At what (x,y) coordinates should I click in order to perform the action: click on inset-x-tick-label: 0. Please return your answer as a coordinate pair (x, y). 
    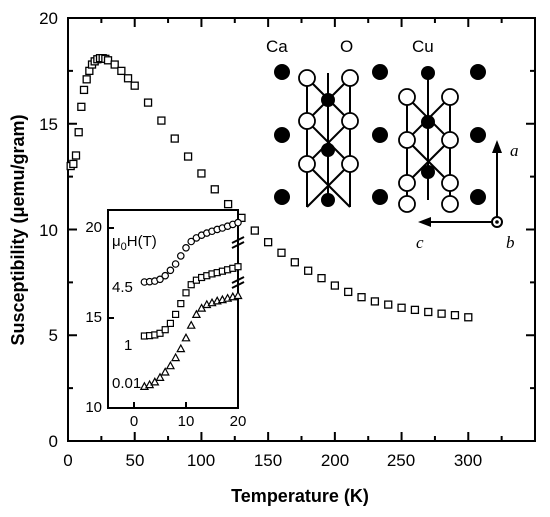
    Looking at the image, I should click on (134, 421).